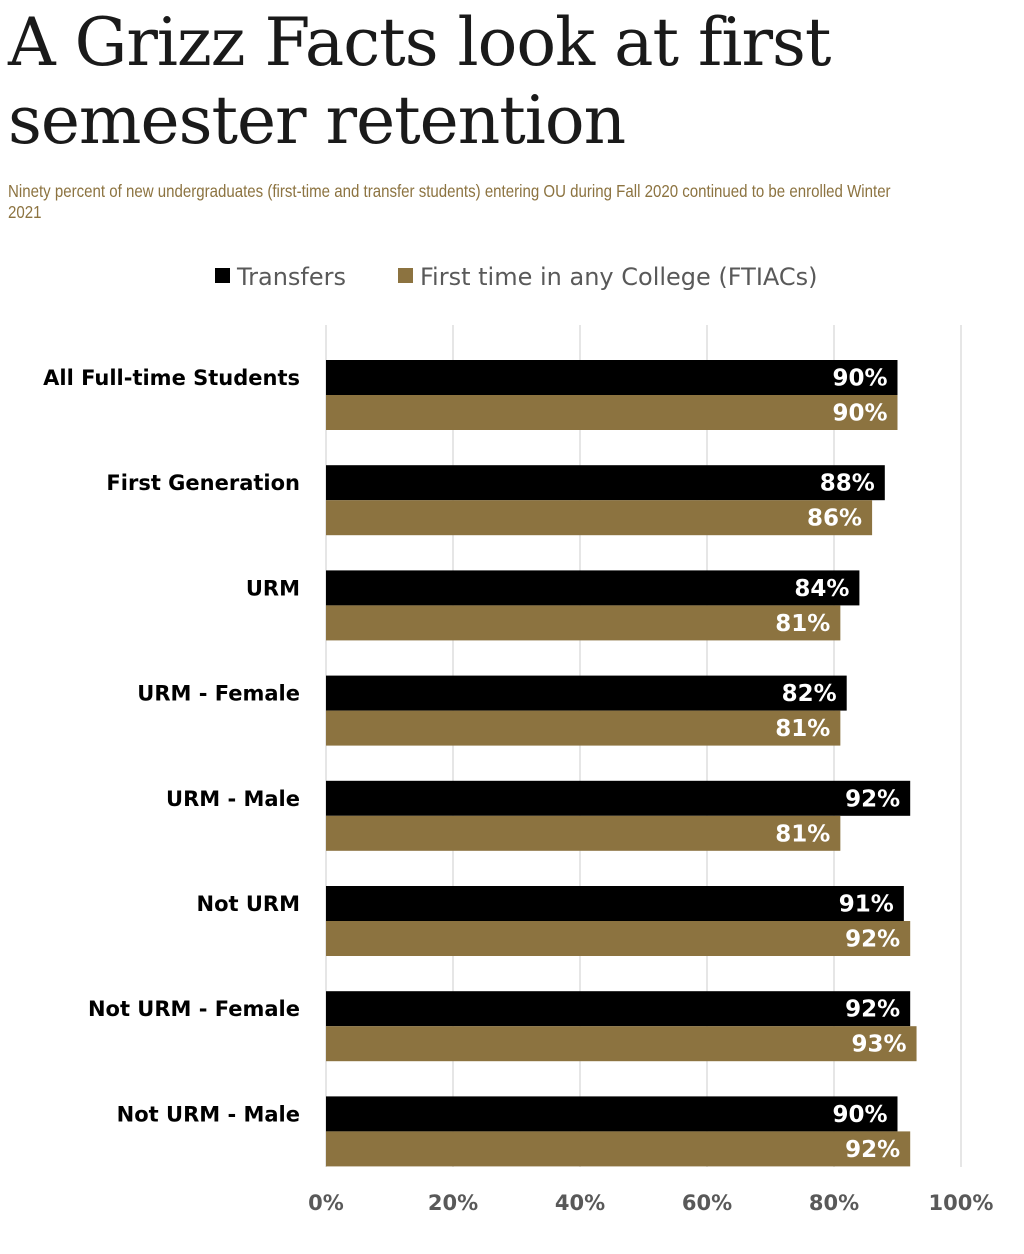 This screenshot has width=1024, height=1254. Describe the element at coordinates (222, 275) in the screenshot. I see `legend-swatch-transfers` at that location.